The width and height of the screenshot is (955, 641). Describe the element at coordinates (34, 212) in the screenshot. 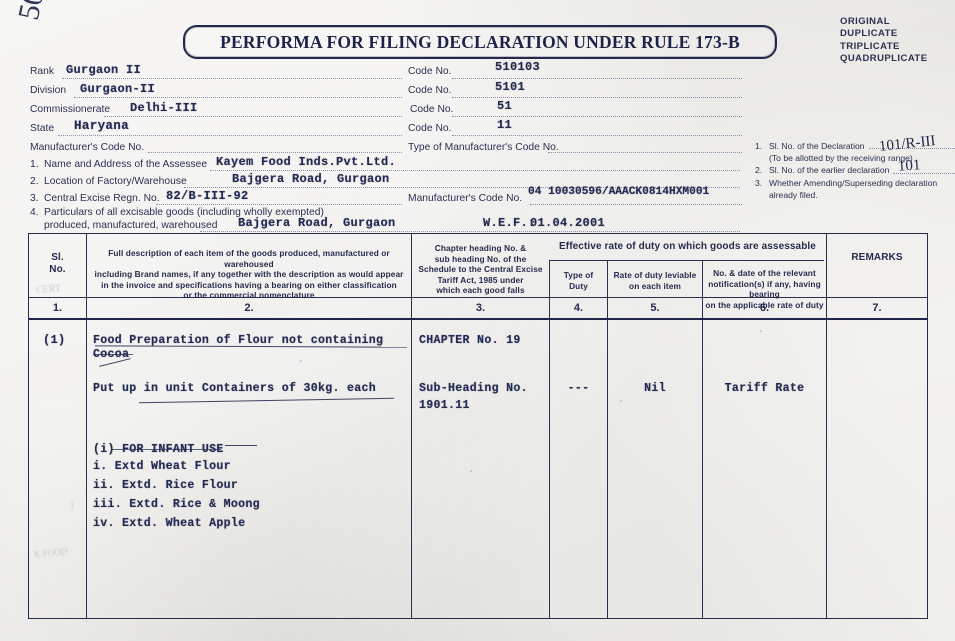

I see `numbered-index-4: 4.` at that location.